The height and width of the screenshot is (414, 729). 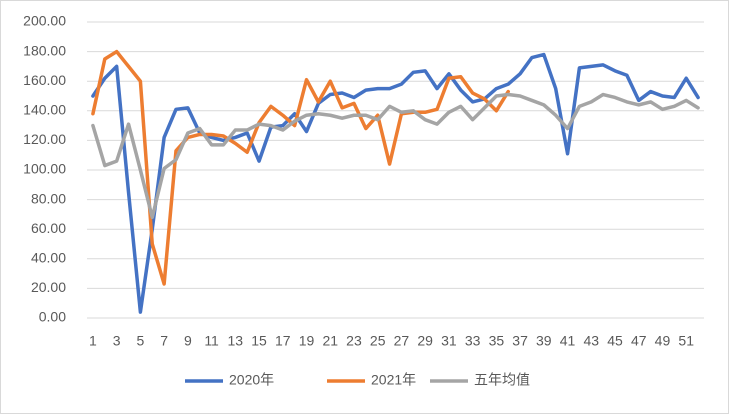 What do you see at coordinates (330, 341) in the screenshot?
I see `x-tick-label: 21` at bounding box center [330, 341].